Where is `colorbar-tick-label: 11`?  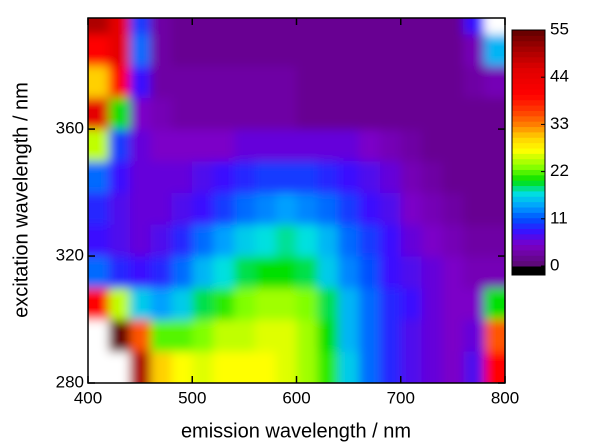
colorbar-tick-label: 11 is located at coordinates (559, 217).